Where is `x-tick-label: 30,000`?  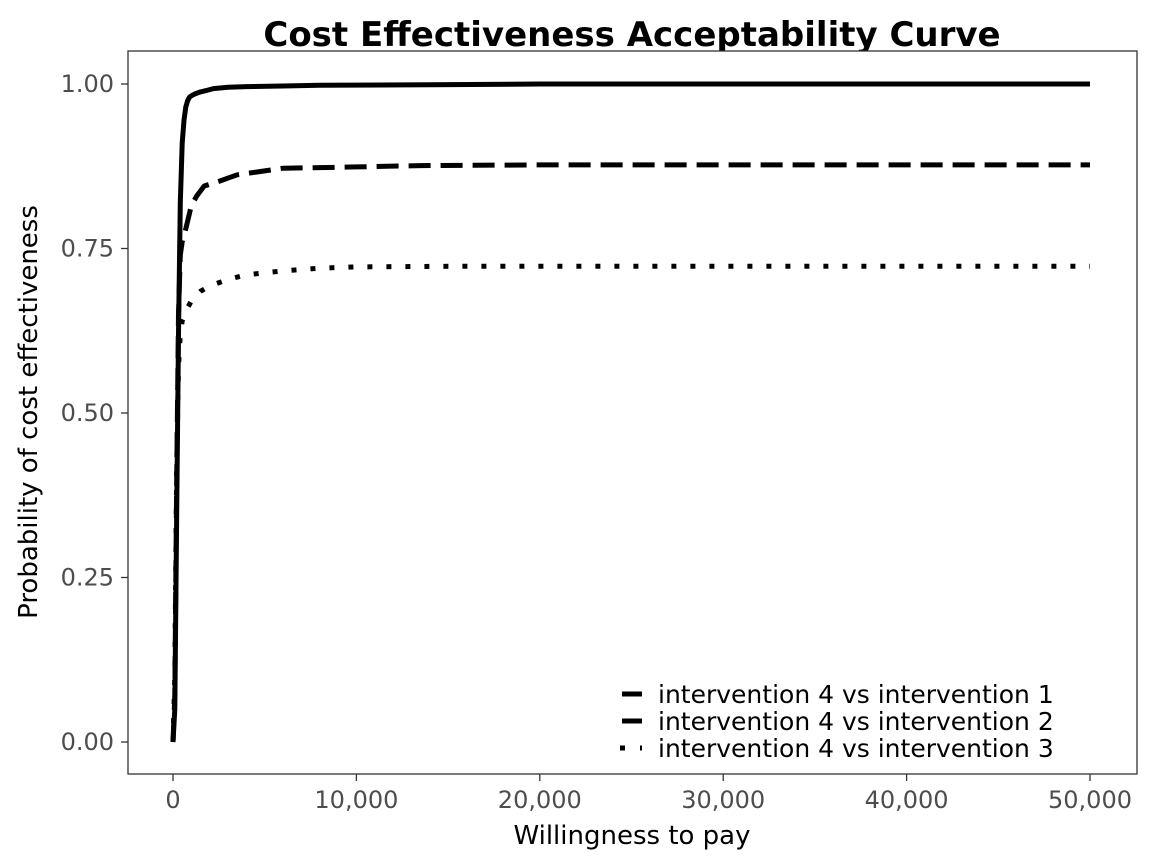
x-tick-label: 30,000 is located at coordinates (723, 800).